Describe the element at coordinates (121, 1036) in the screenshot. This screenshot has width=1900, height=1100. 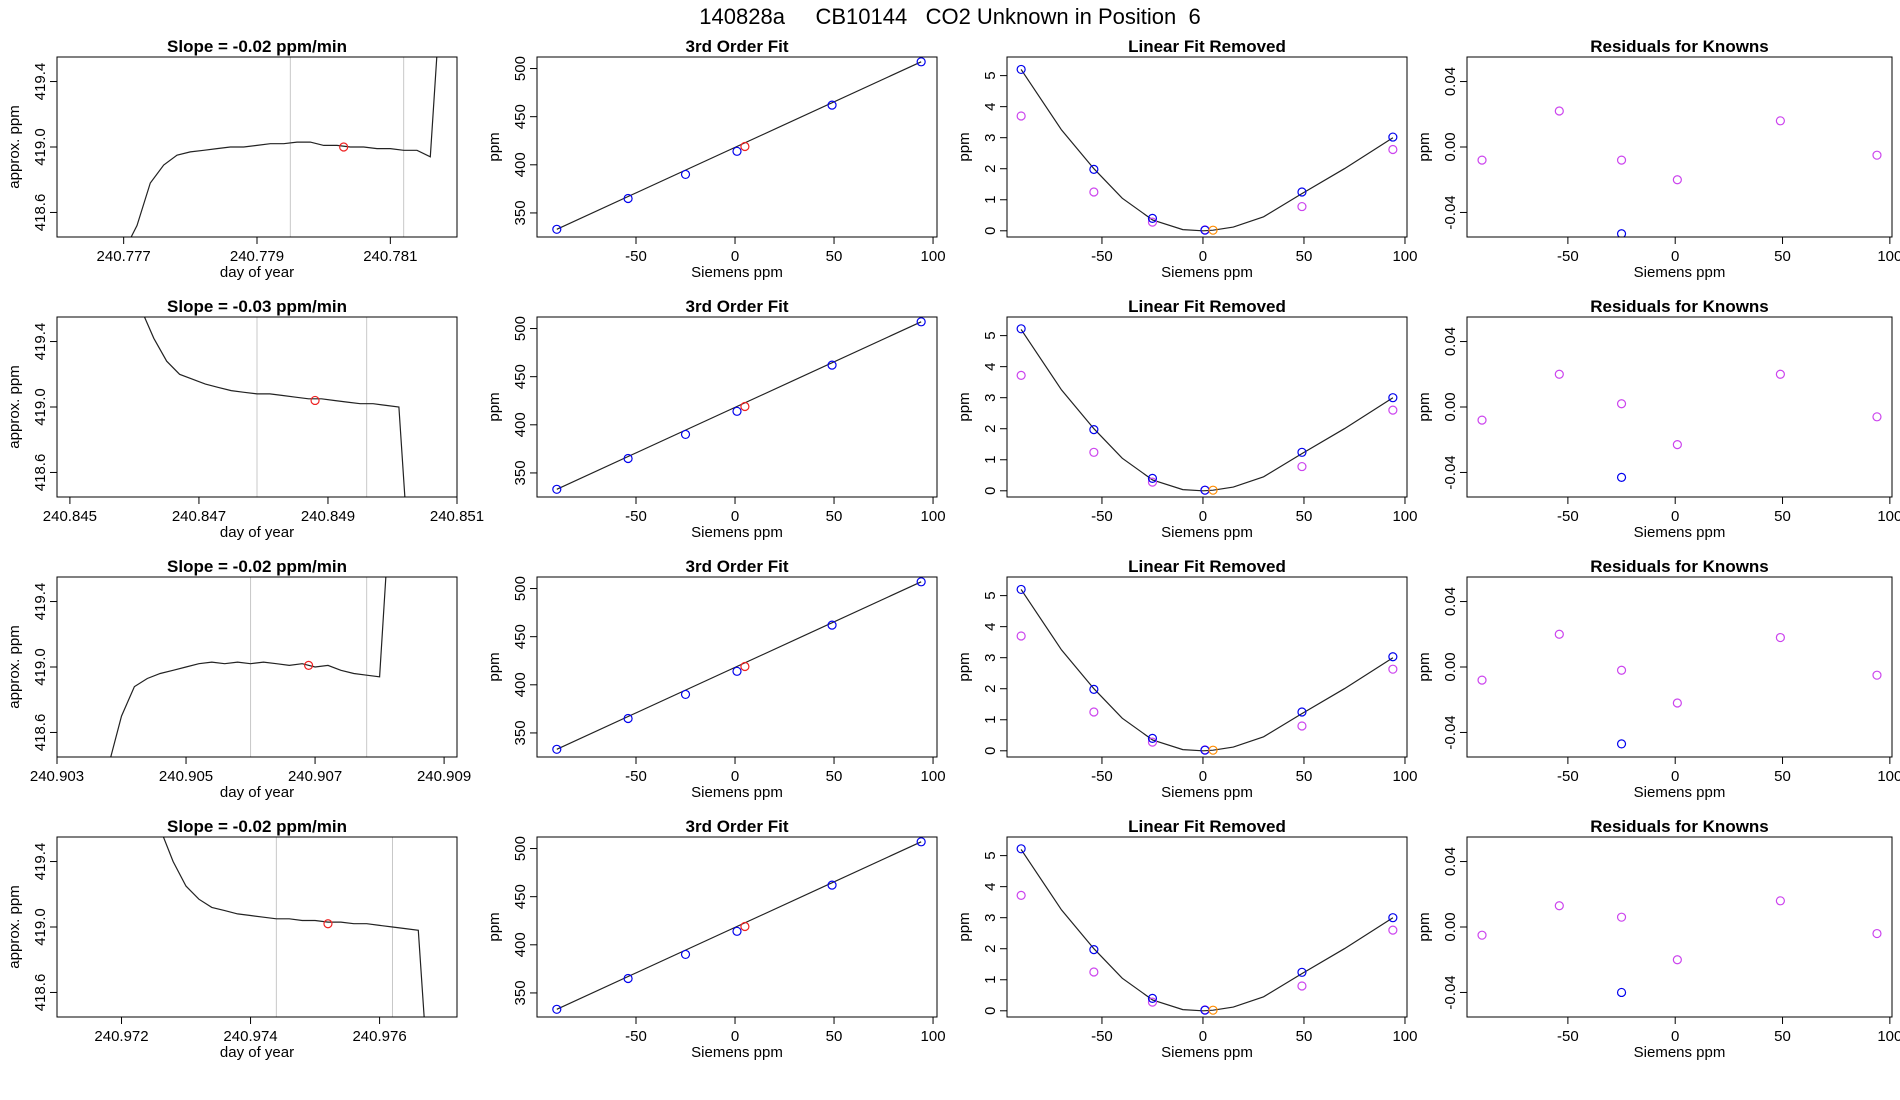
I see `x-tick-label: 240.972` at that location.